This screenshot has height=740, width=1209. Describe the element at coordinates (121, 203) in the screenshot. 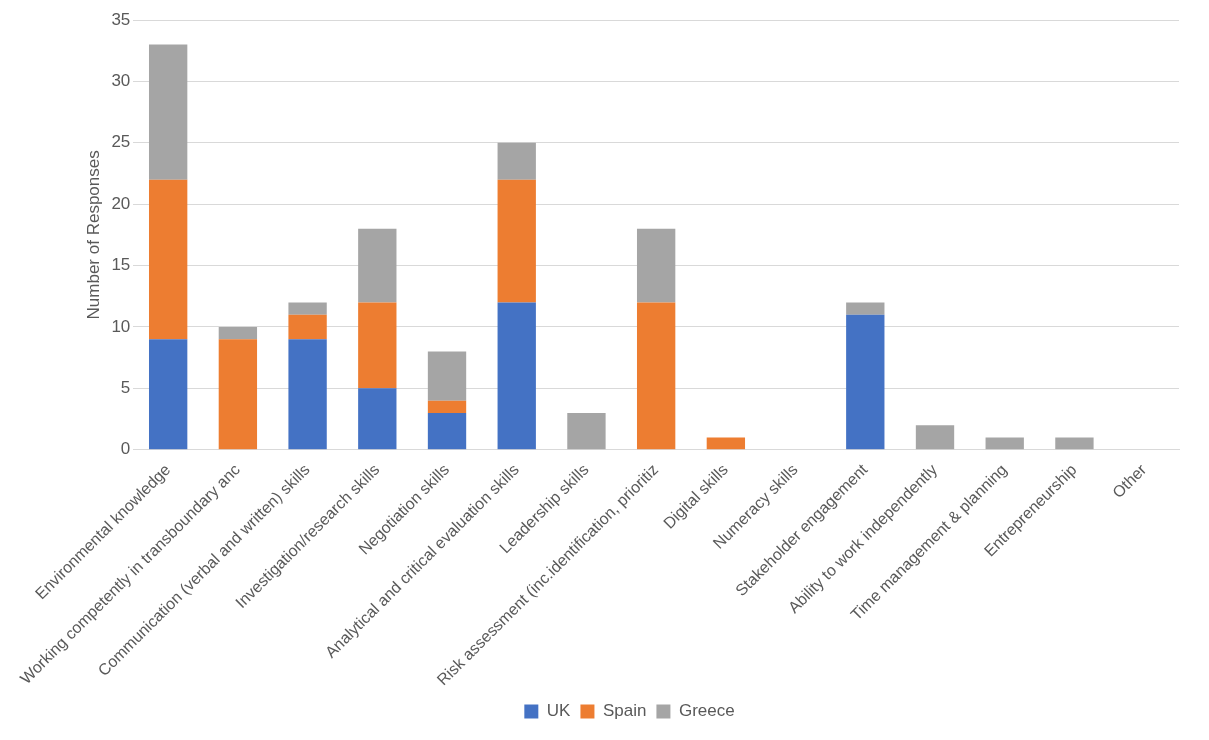

I see `y-tick-label: 20` at that location.